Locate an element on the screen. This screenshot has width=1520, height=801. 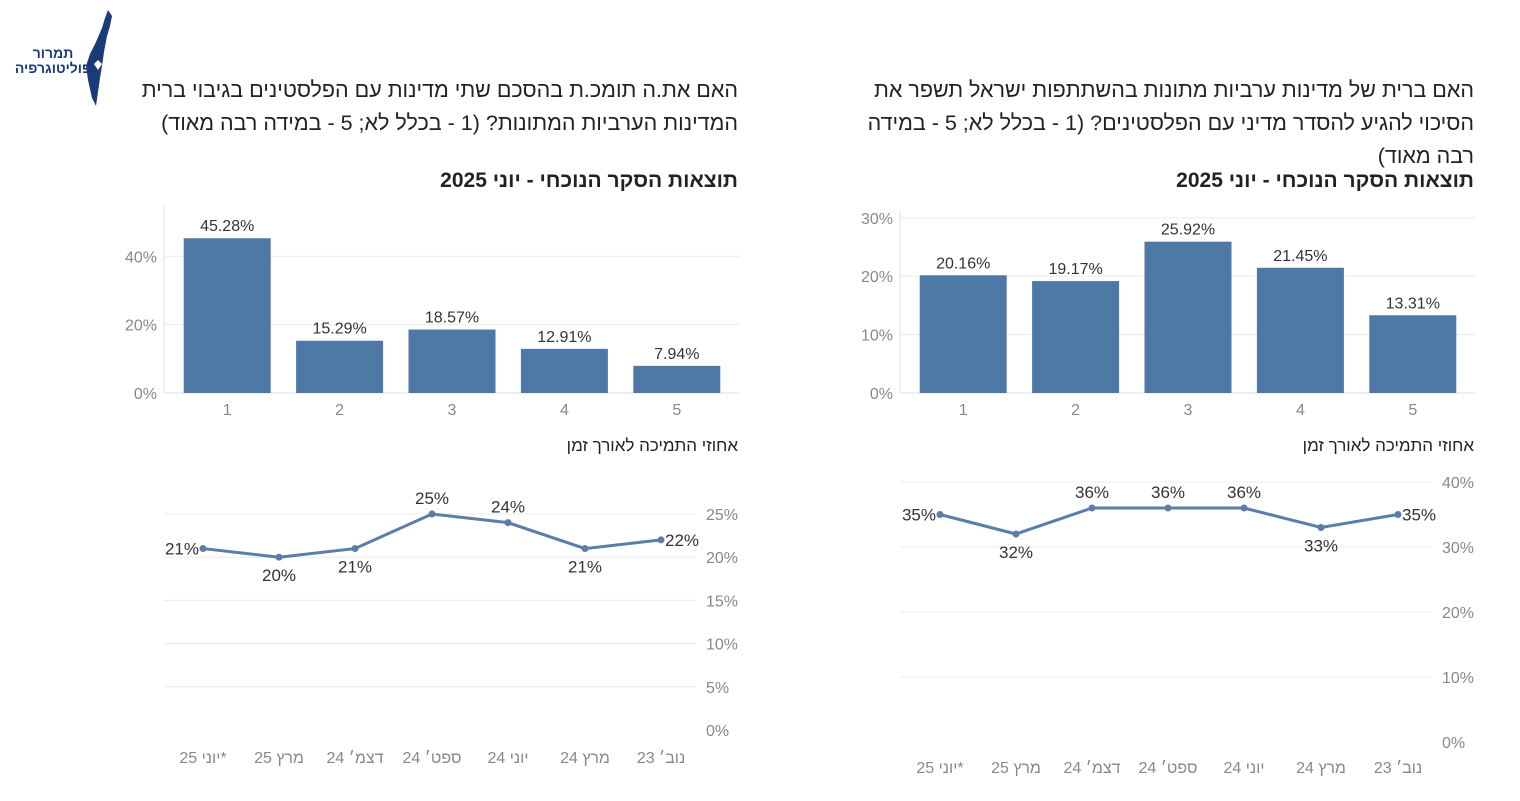
trend-value-label-right-6: 33% is located at coordinates (1321, 546).